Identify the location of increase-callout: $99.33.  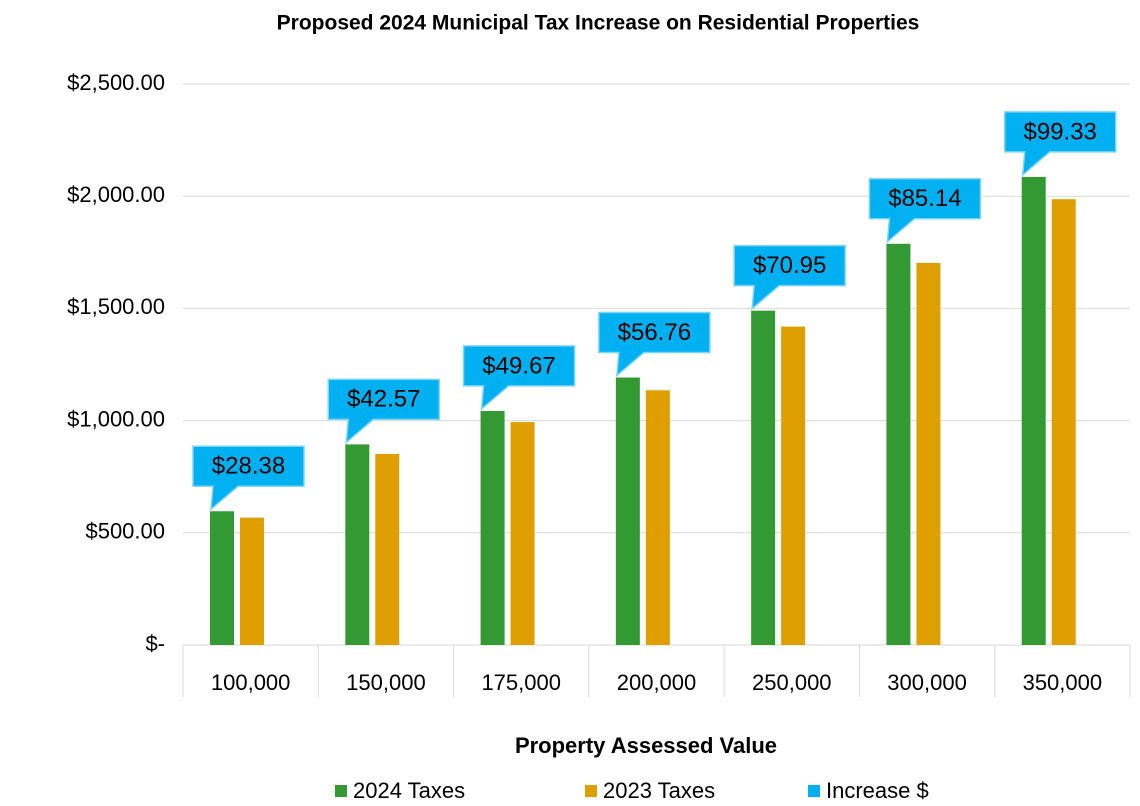
(1060, 144).